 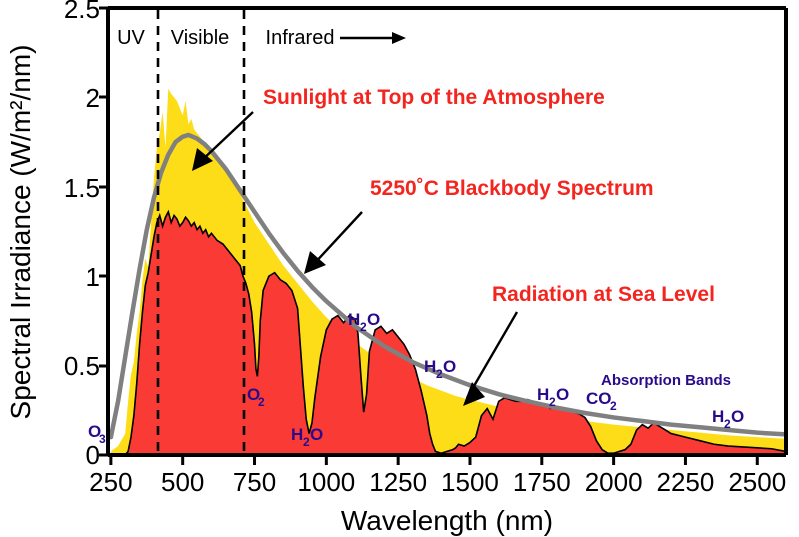 What do you see at coordinates (333, 242) in the screenshot?
I see `annotation-arrow-blackbody` at bounding box center [333, 242].